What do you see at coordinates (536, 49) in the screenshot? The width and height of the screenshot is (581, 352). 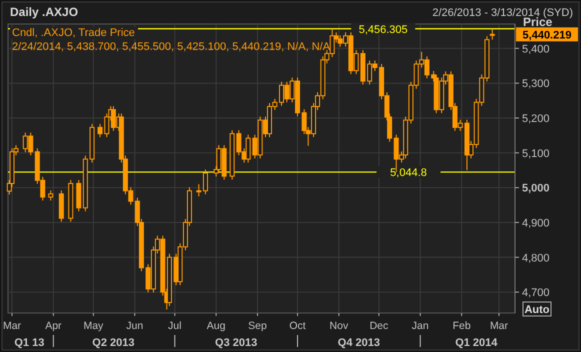 I see `y-tick-label: 5,400` at bounding box center [536, 49].